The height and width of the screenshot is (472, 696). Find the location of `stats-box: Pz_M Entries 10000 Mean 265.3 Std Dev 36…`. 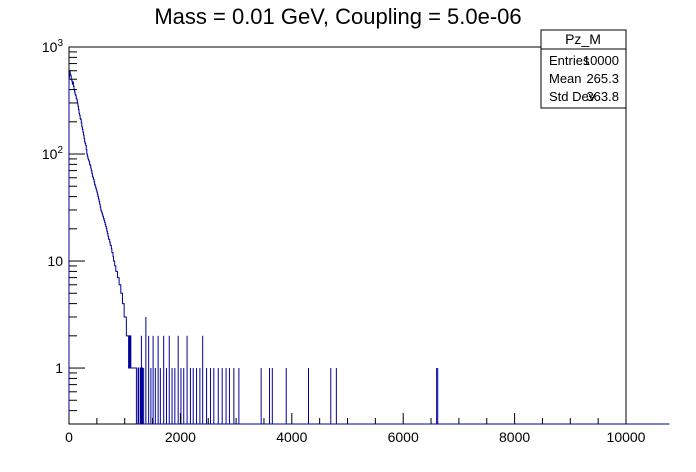

stats-box: Pz_M Entries 10000 Mean 265.3 Std Dev 36… is located at coordinates (583, 69).